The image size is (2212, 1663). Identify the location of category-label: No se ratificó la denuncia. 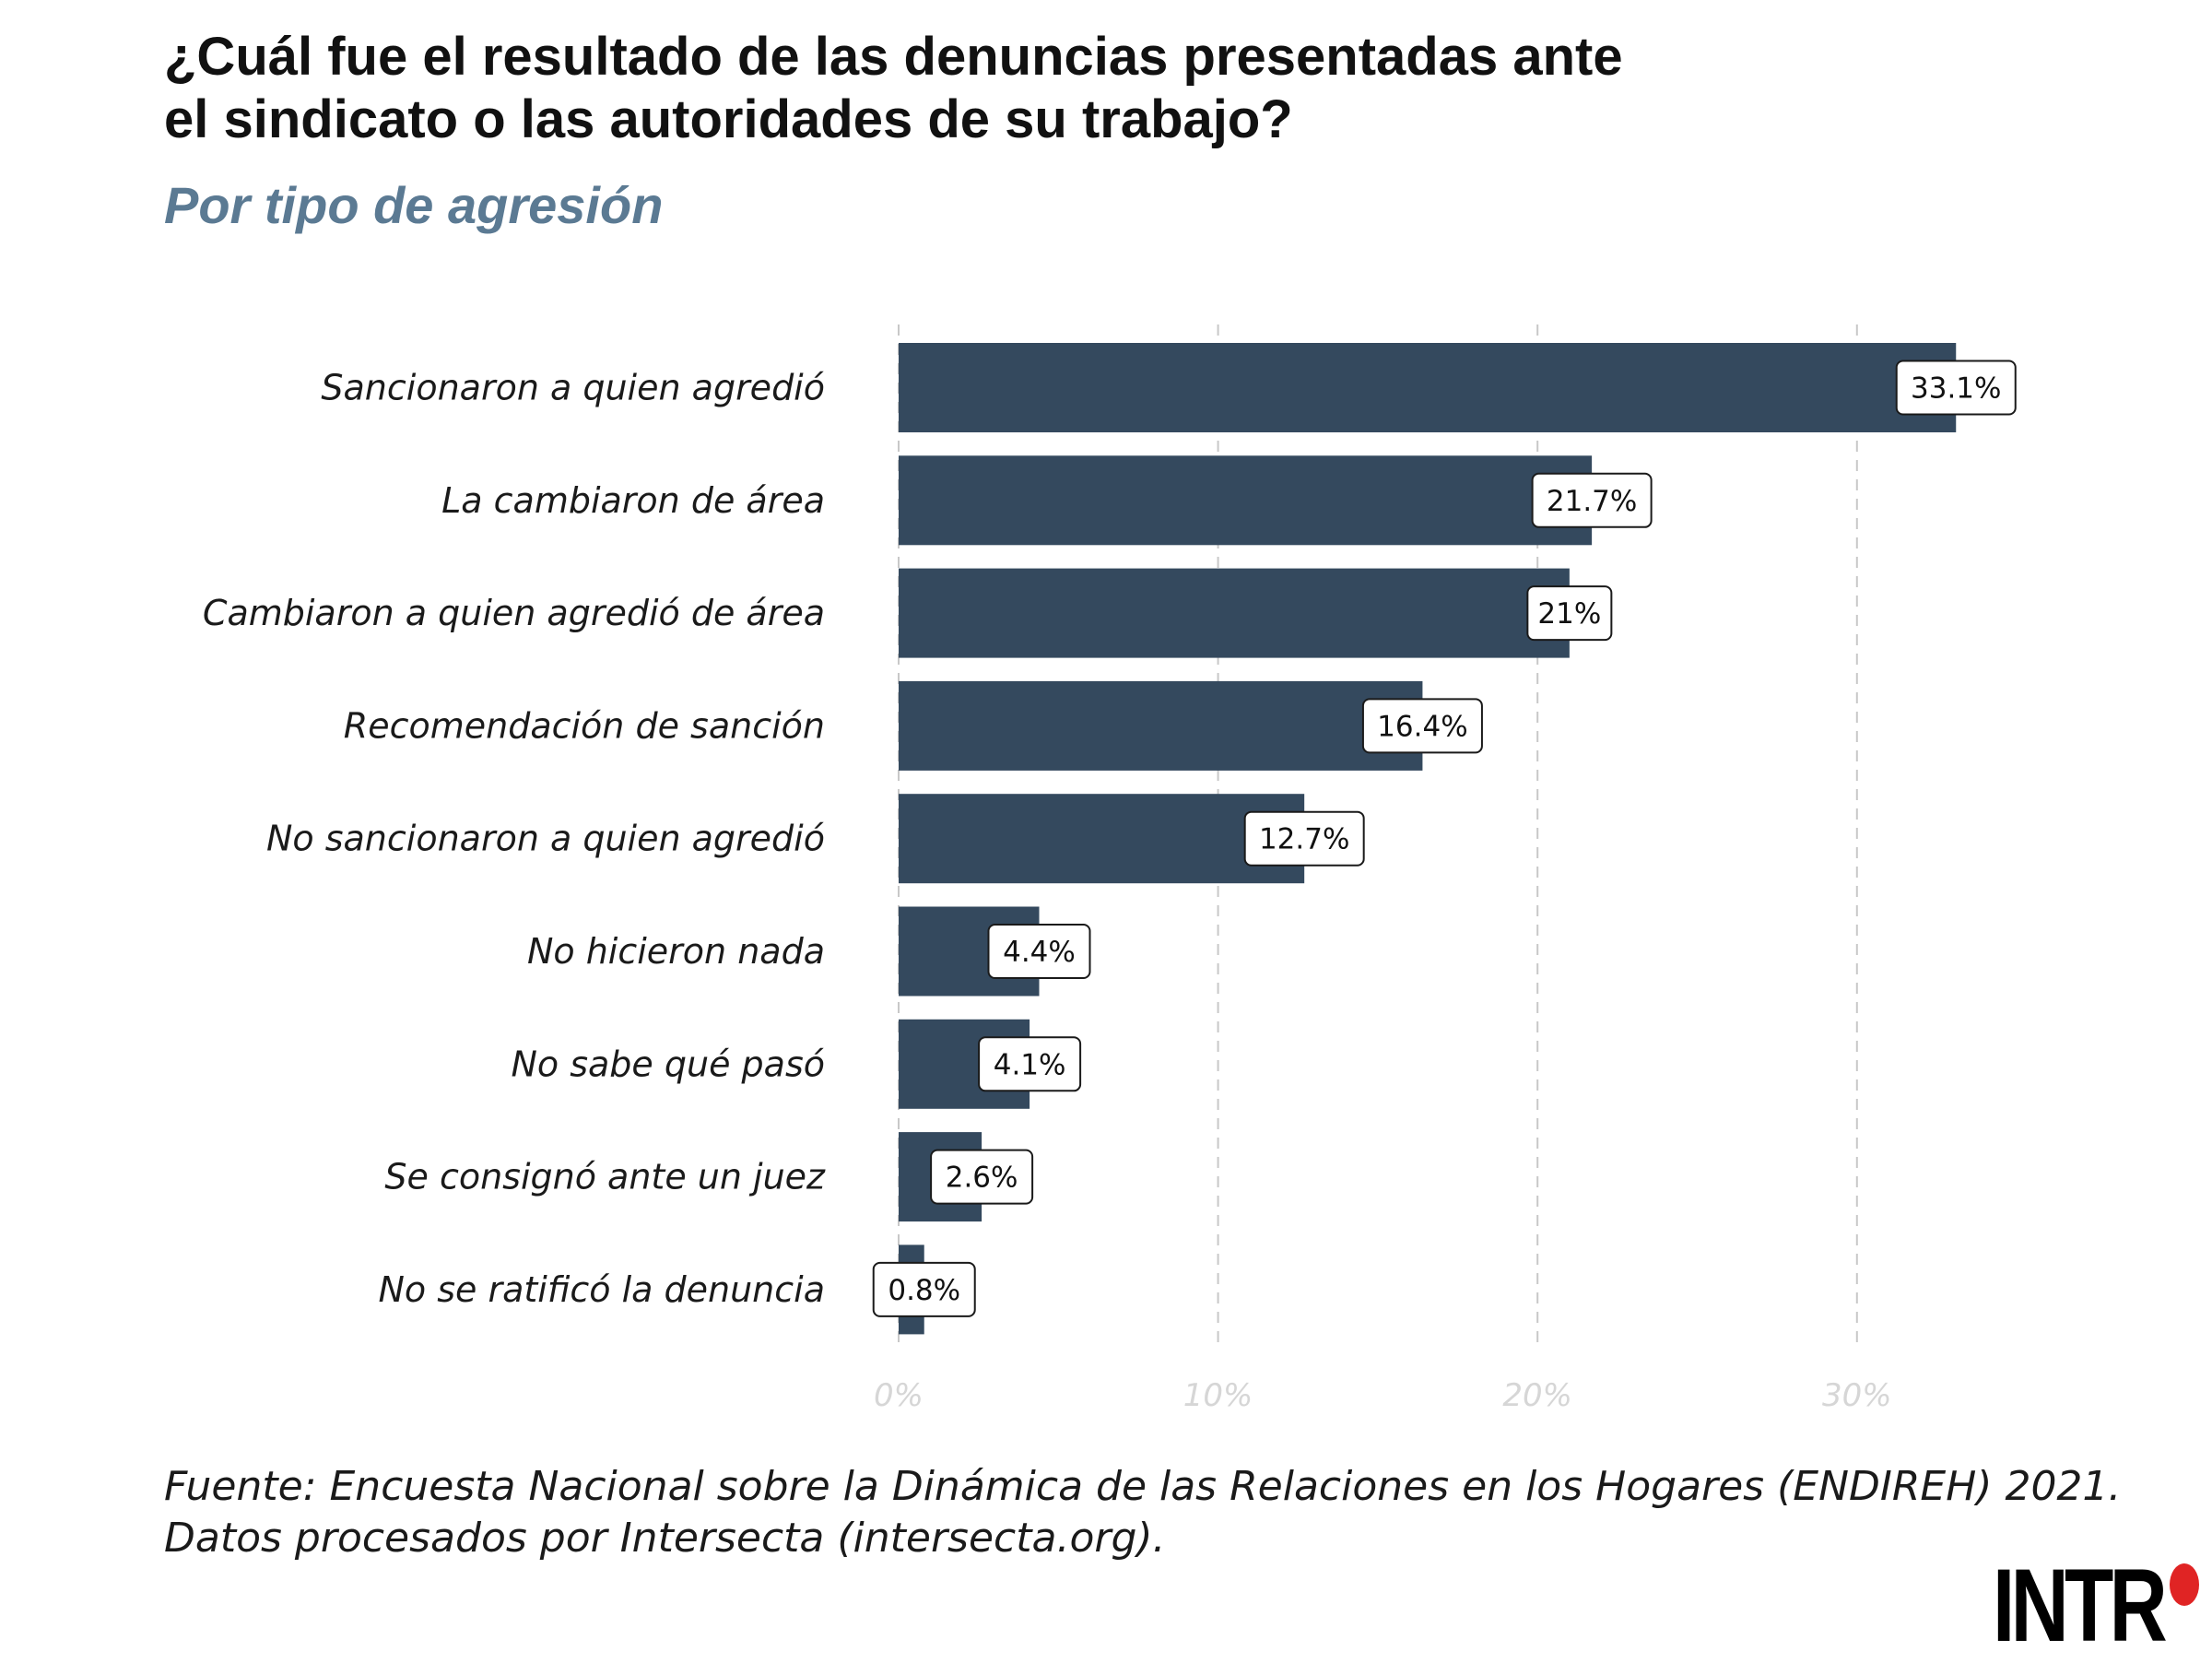
(601, 1289).